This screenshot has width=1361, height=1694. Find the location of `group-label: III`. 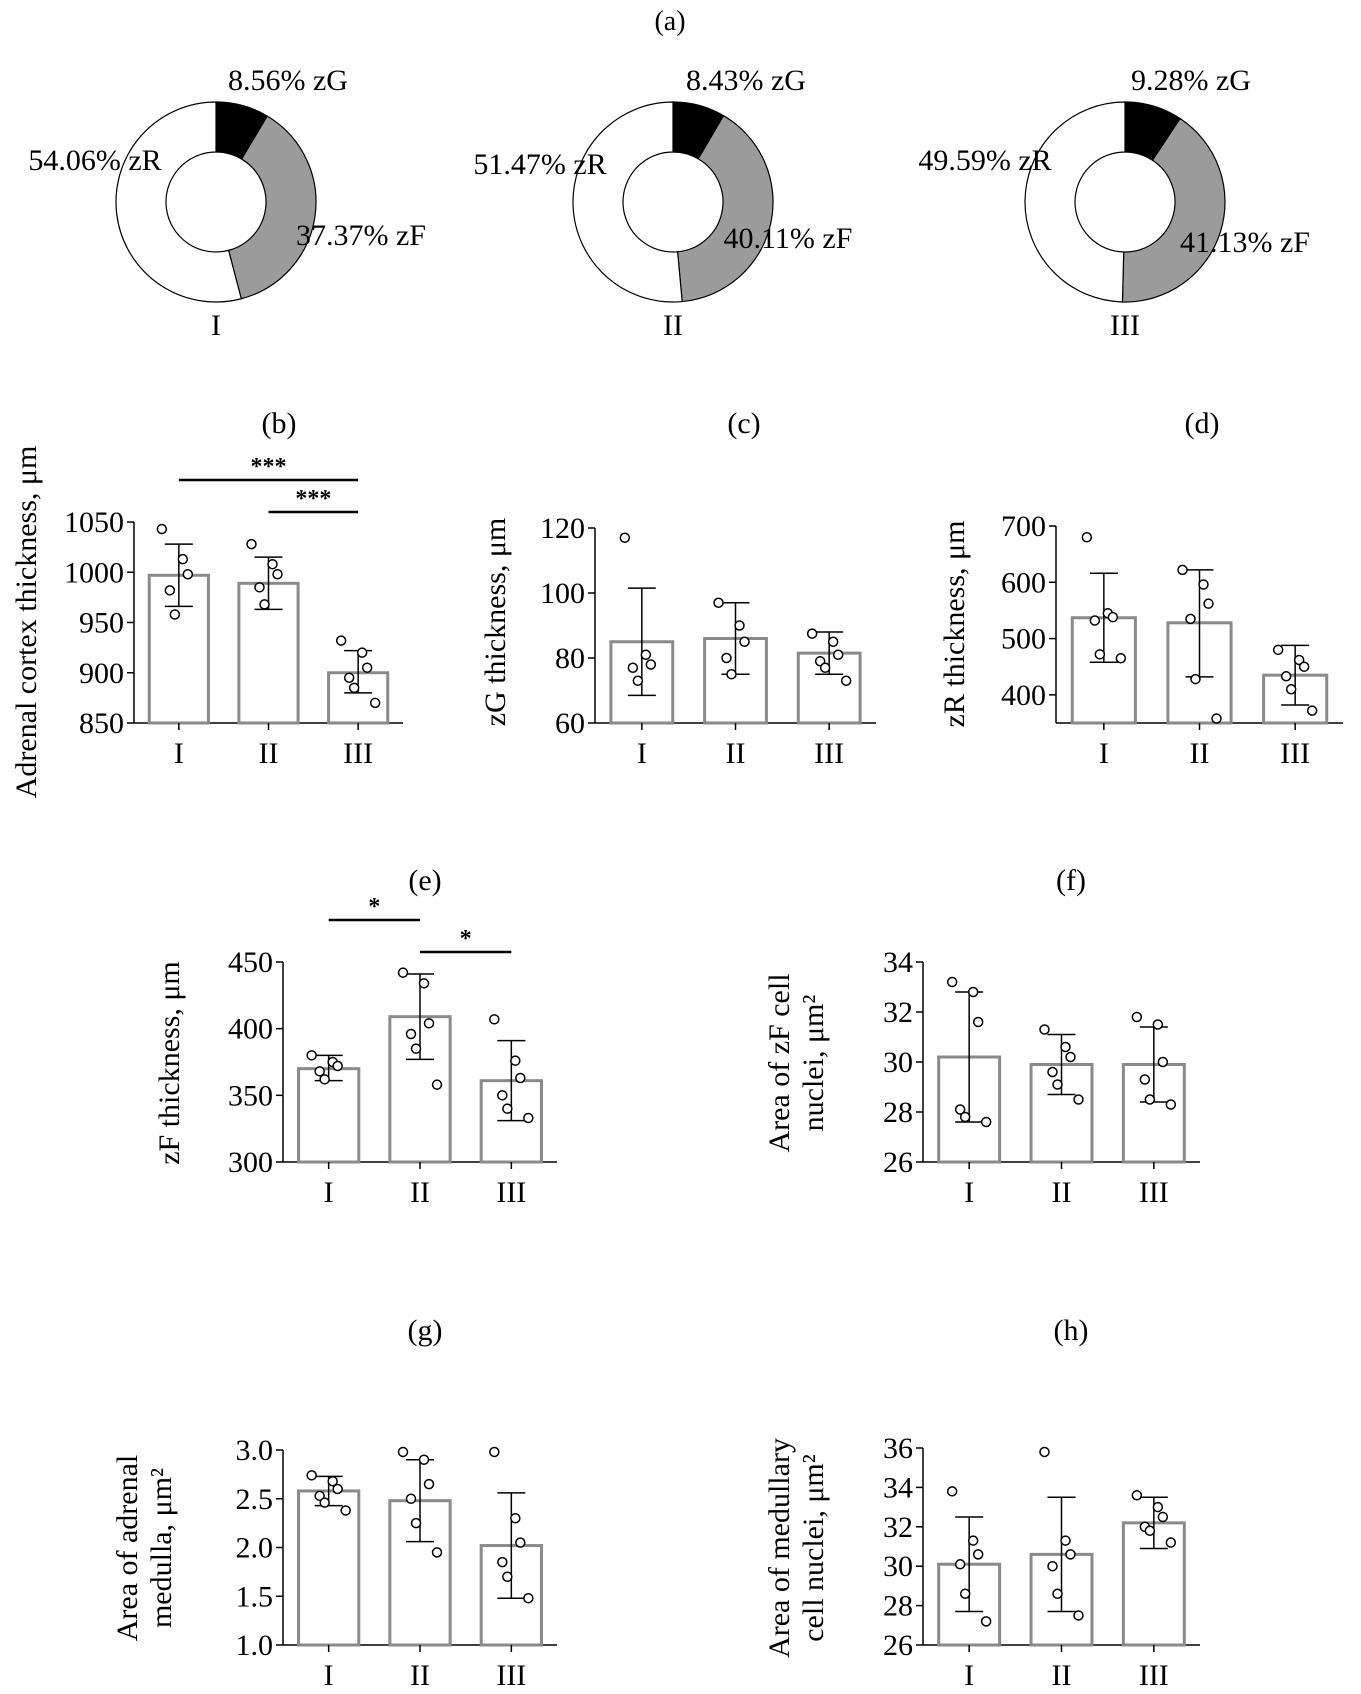

group-label: III is located at coordinates (1125, 325).